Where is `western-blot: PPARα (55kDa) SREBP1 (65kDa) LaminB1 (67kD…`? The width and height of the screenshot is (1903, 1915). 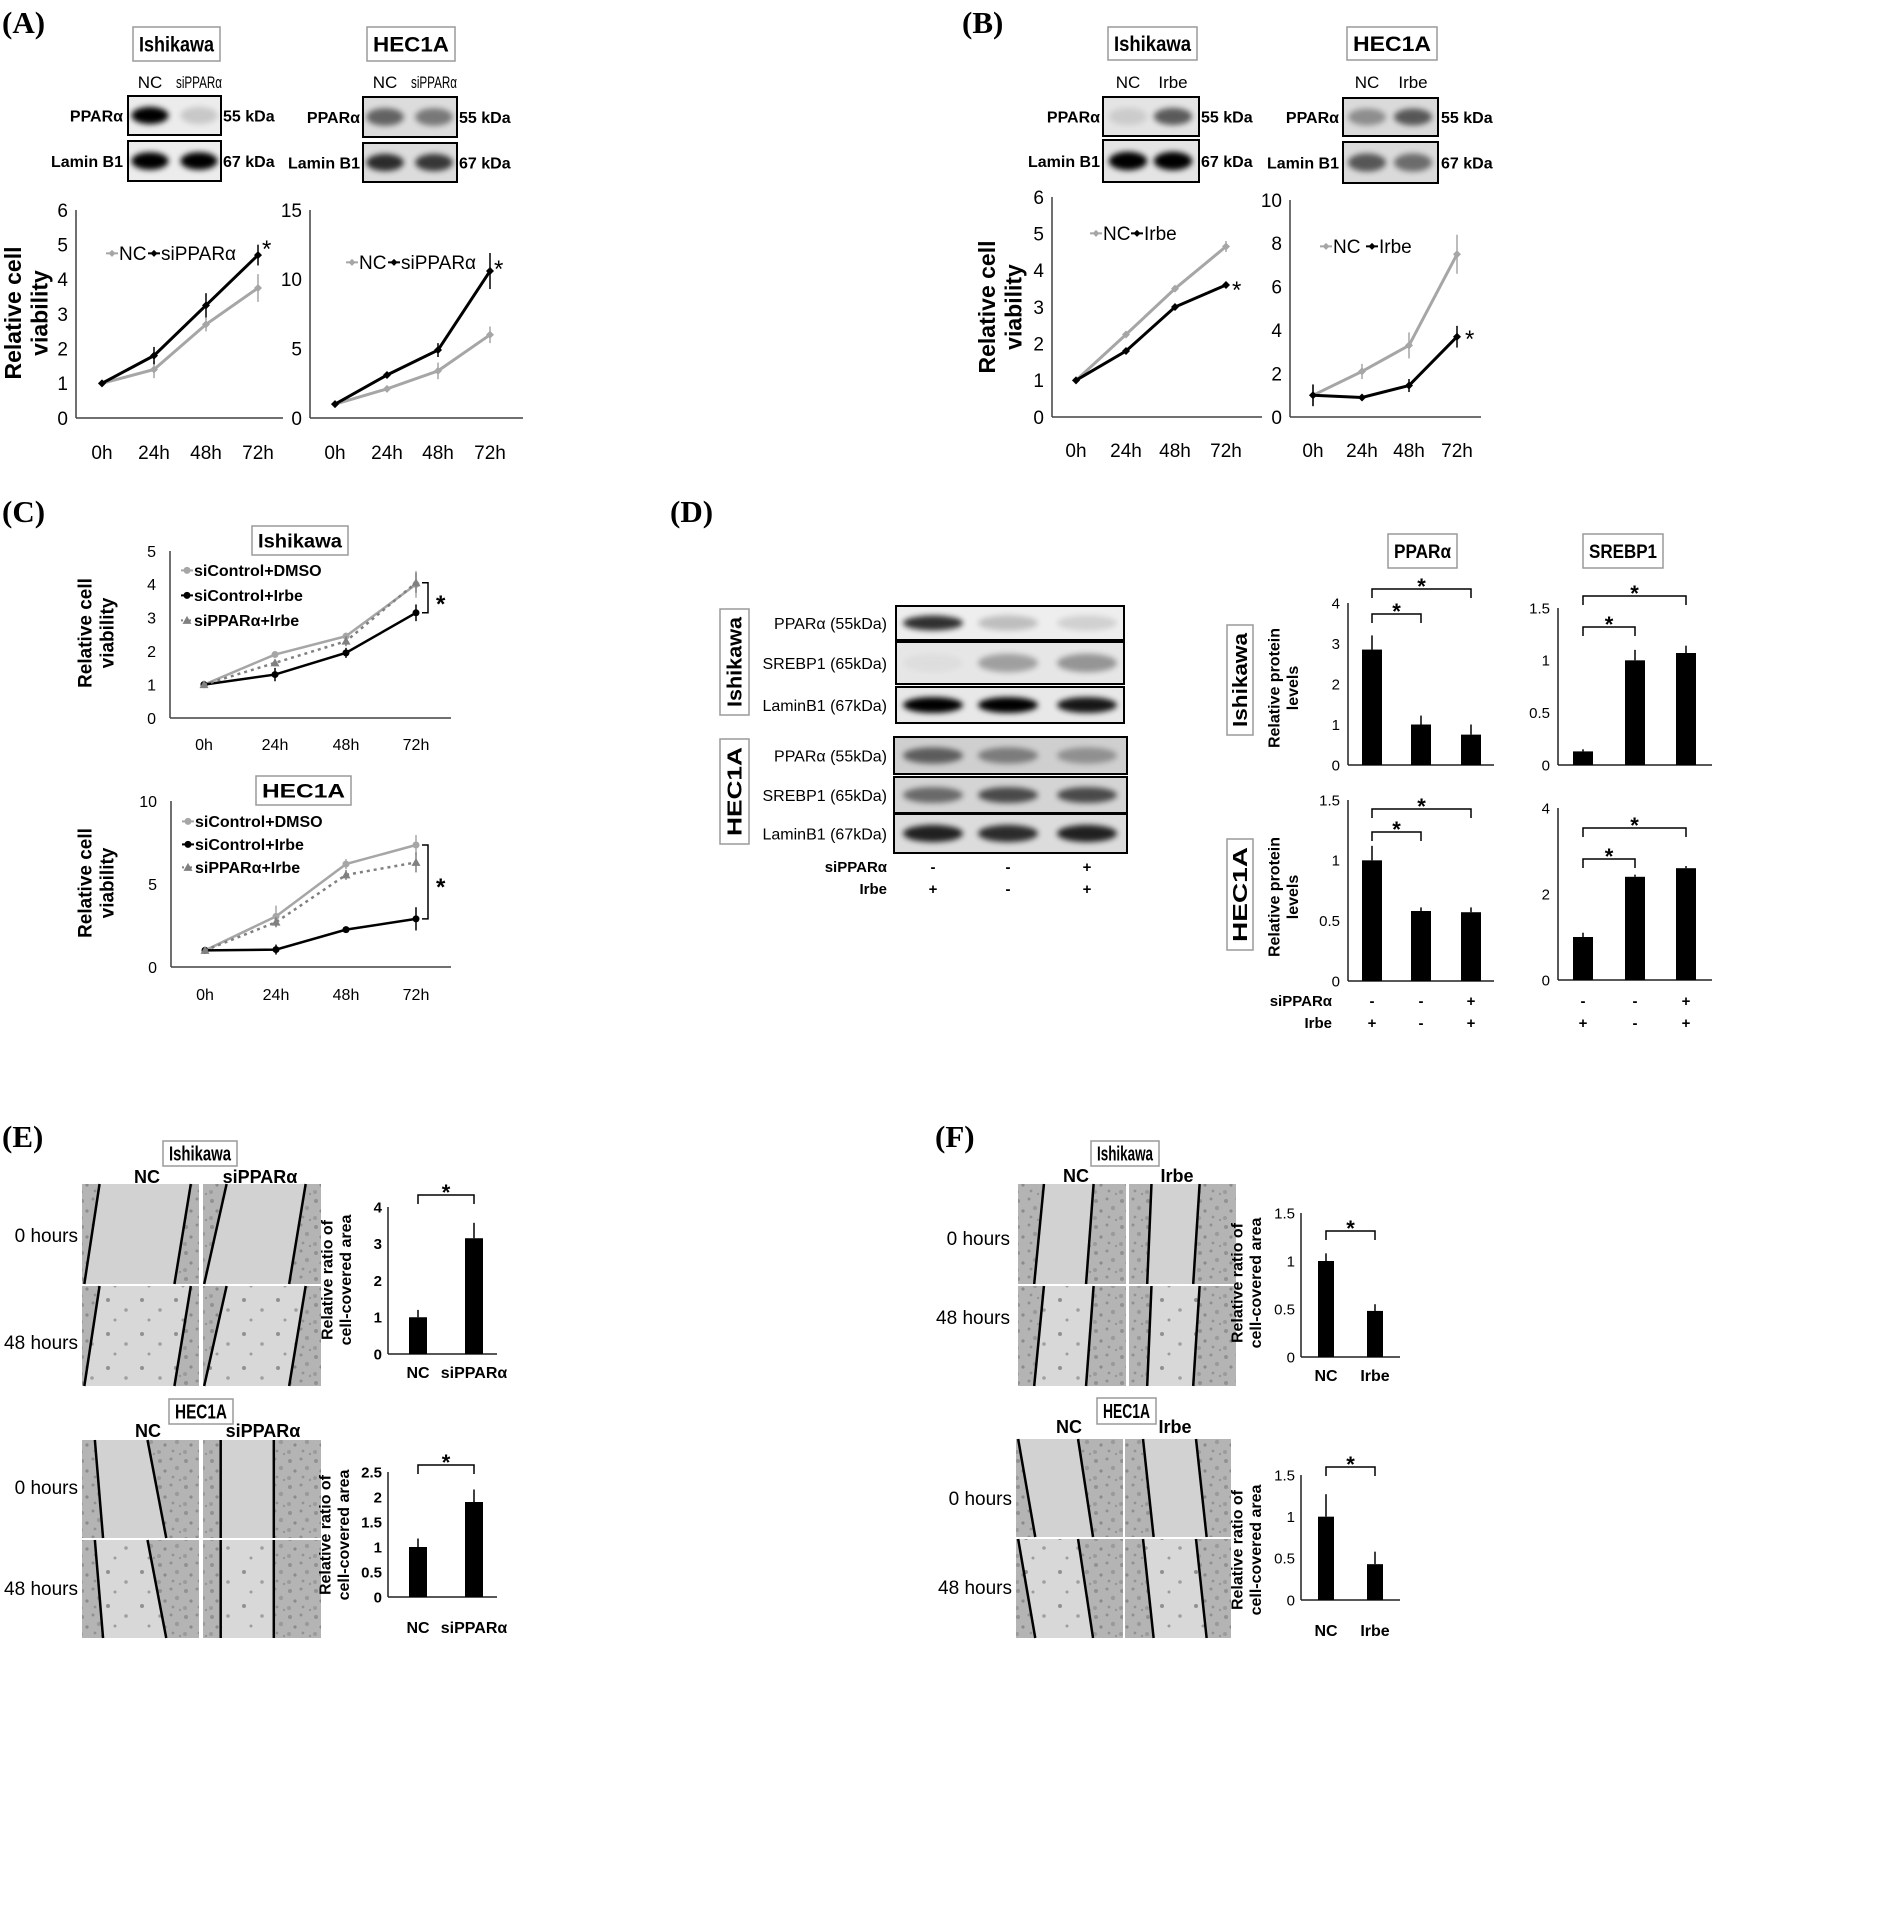 western-blot: PPARα (55kDa) SREBP1 (65kDa) LaminB1 (67kD… is located at coordinates (945, 795).